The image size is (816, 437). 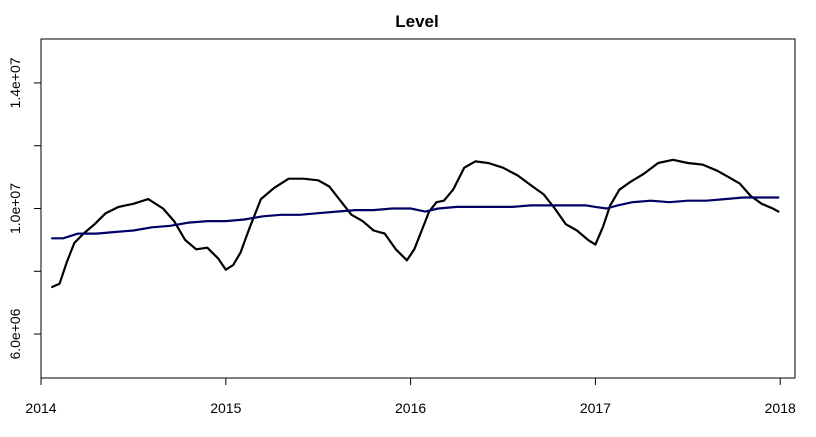 What do you see at coordinates (410, 408) in the screenshot?
I see `x-tick-label: 2016` at bounding box center [410, 408].